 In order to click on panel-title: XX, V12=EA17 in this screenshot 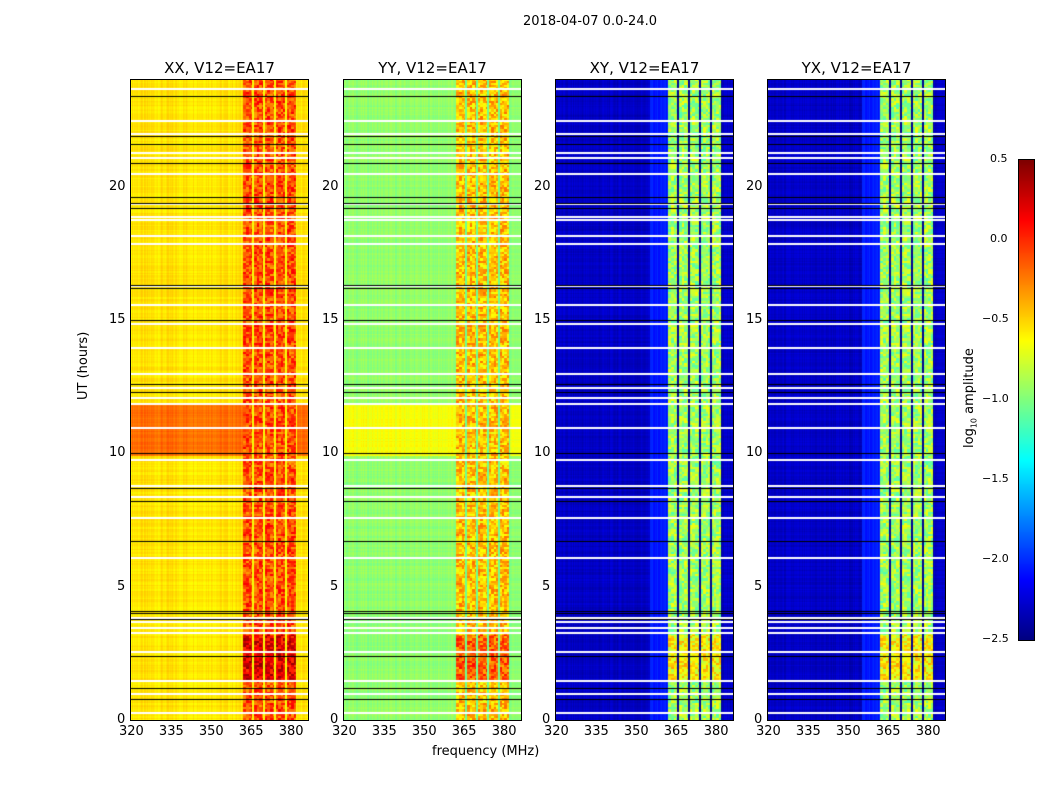, I will do `click(219, 68)`.